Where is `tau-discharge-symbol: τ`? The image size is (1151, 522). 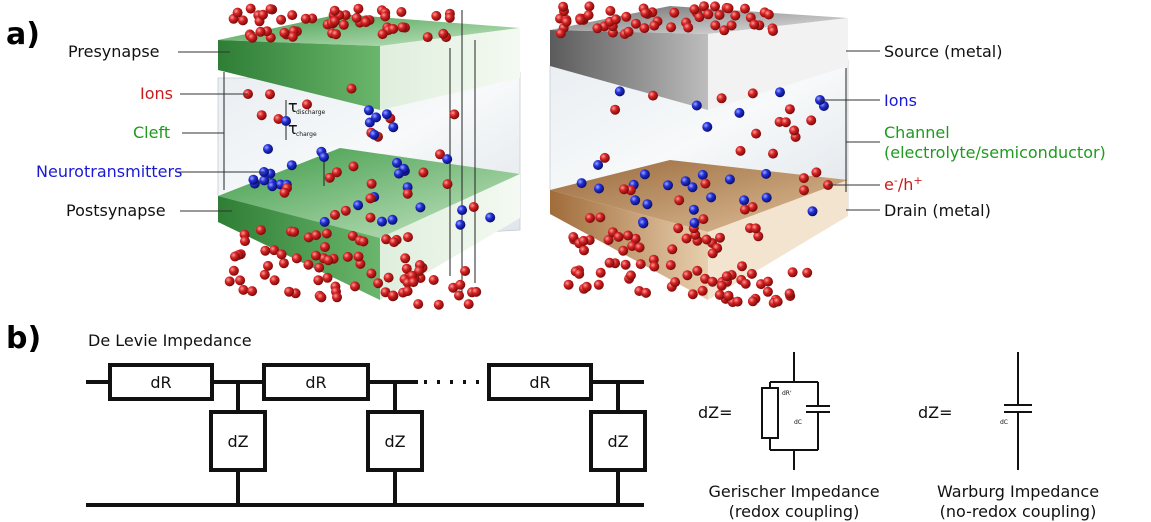
tau-discharge-symbol: τ is located at coordinates (293, 106).